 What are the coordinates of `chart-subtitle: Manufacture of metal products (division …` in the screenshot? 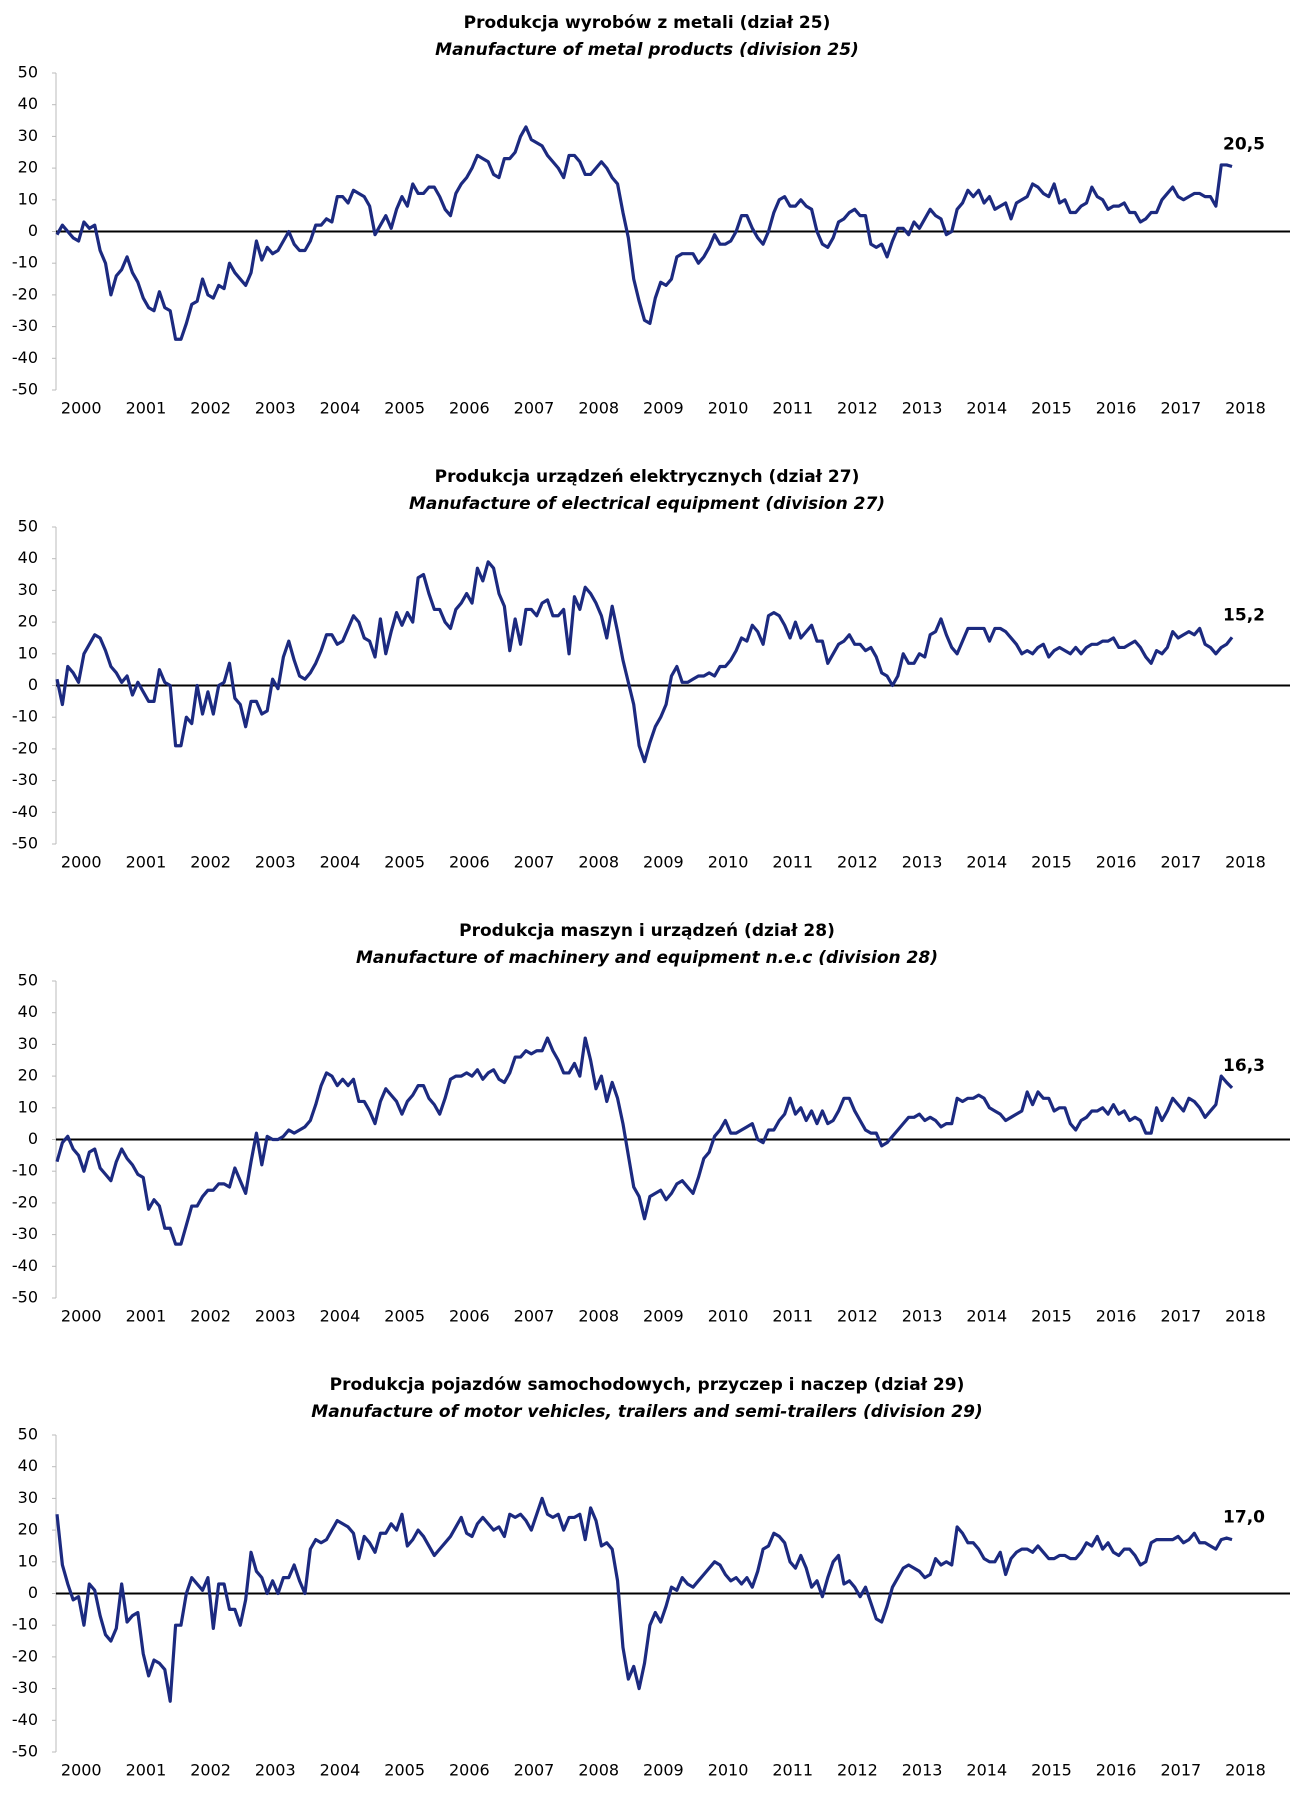 It's located at (647, 50).